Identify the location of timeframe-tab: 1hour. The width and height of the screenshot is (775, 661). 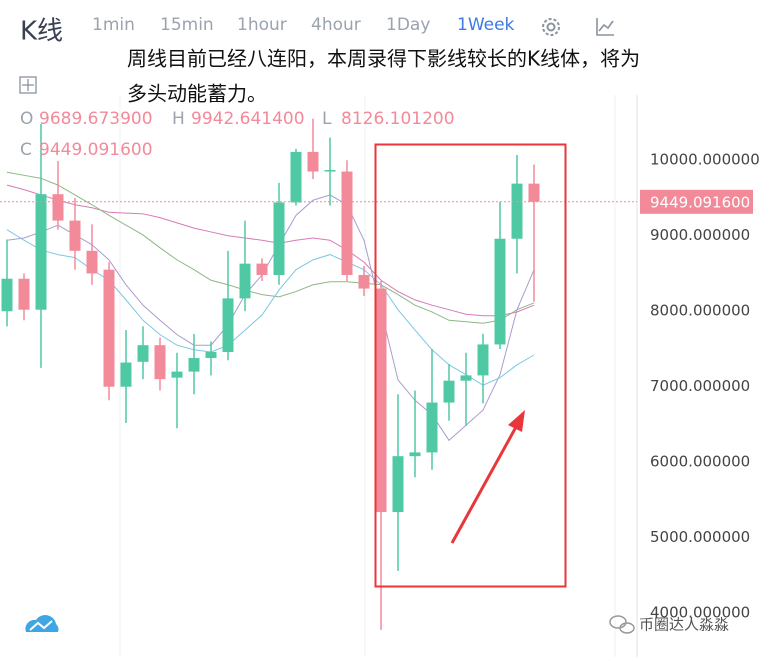
(262, 25).